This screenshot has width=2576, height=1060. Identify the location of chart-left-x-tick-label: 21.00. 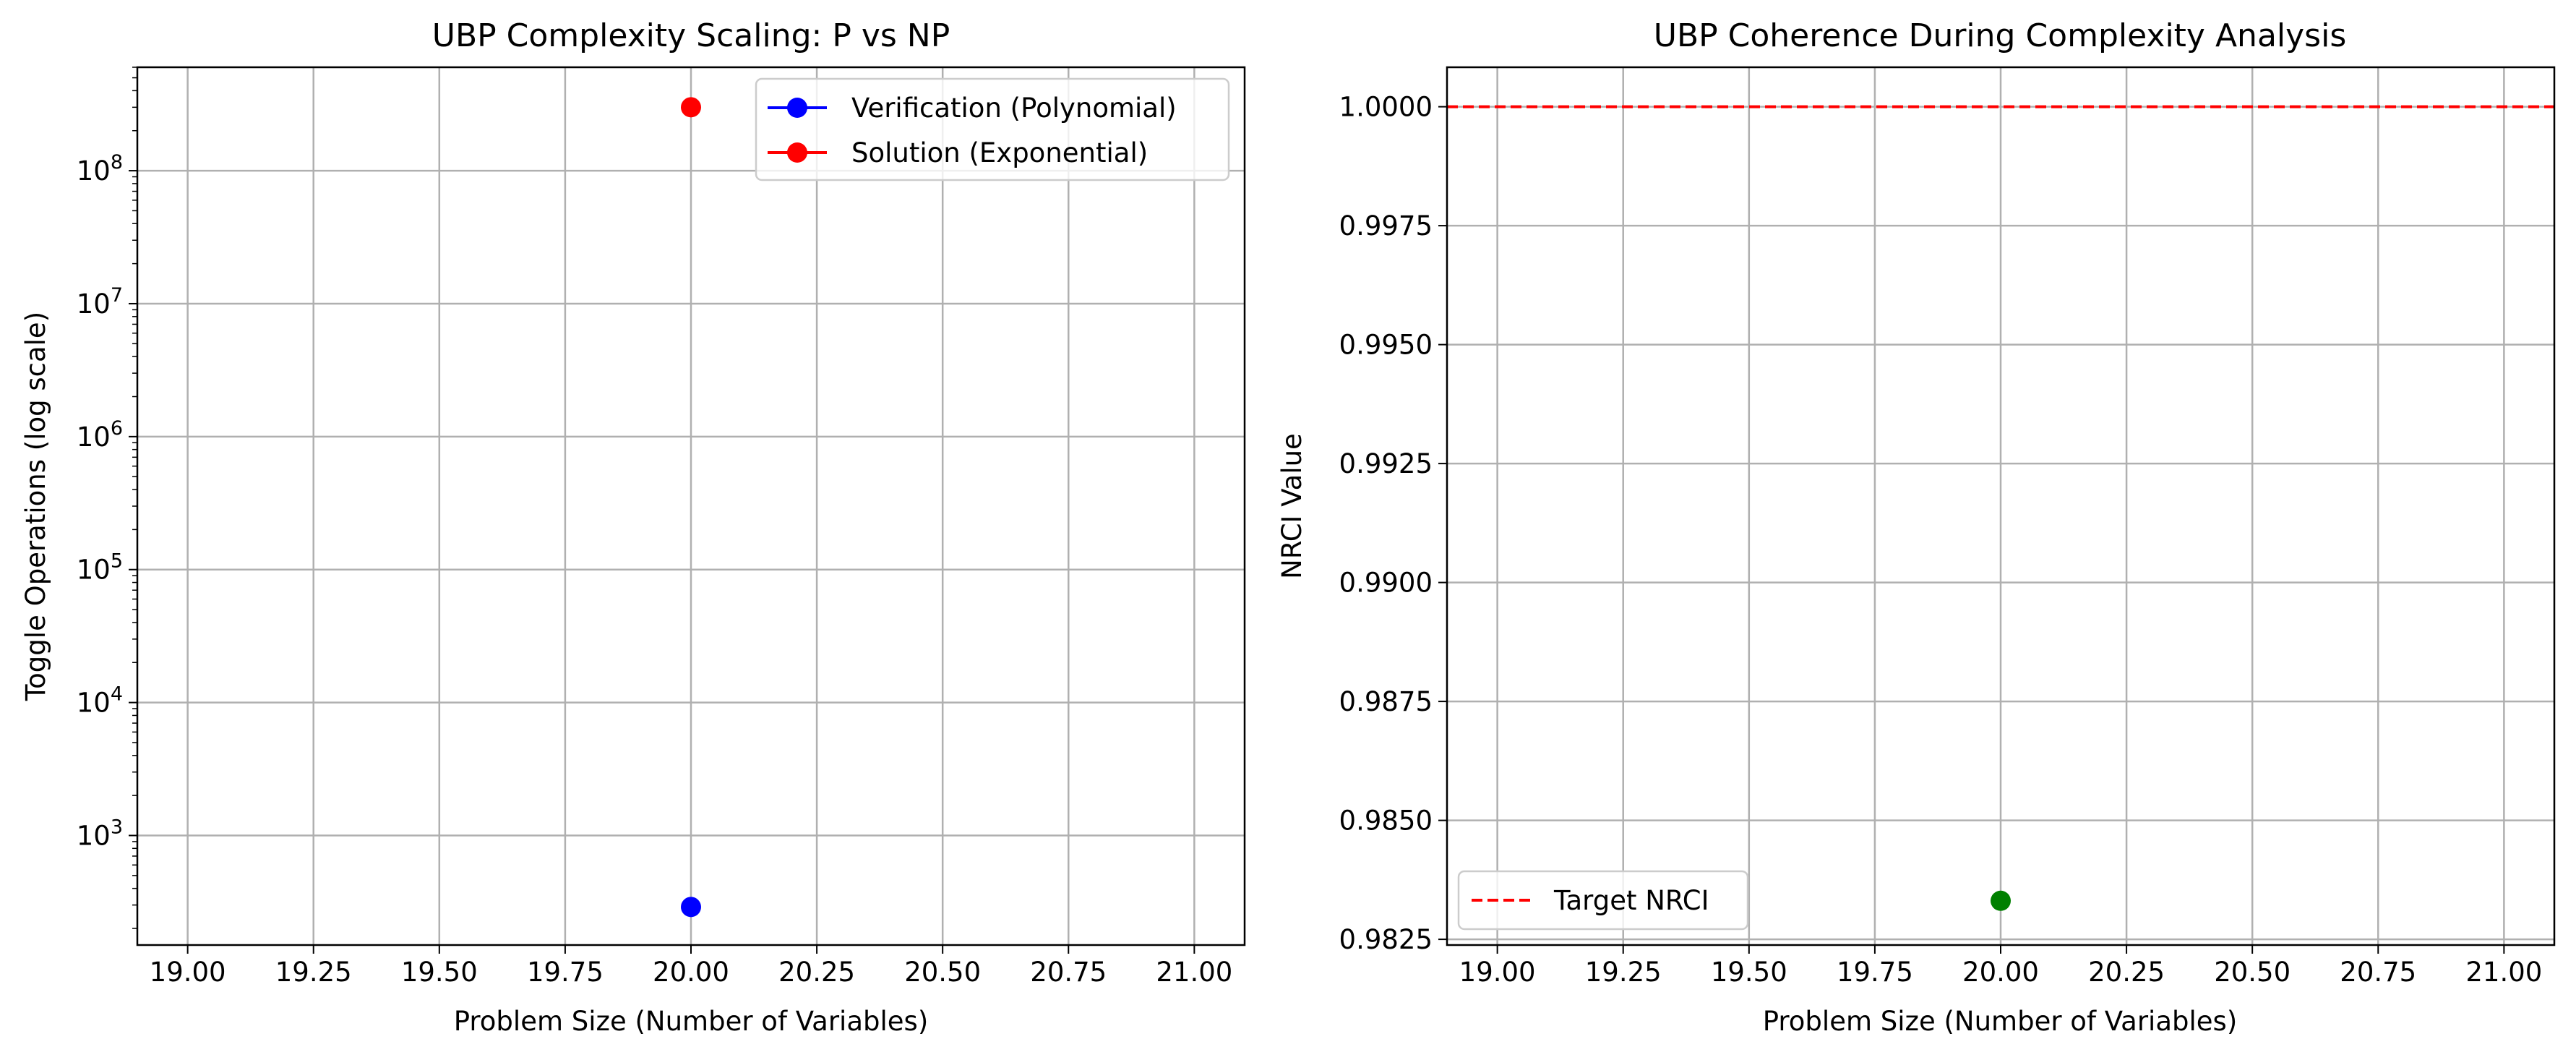
(1194, 973).